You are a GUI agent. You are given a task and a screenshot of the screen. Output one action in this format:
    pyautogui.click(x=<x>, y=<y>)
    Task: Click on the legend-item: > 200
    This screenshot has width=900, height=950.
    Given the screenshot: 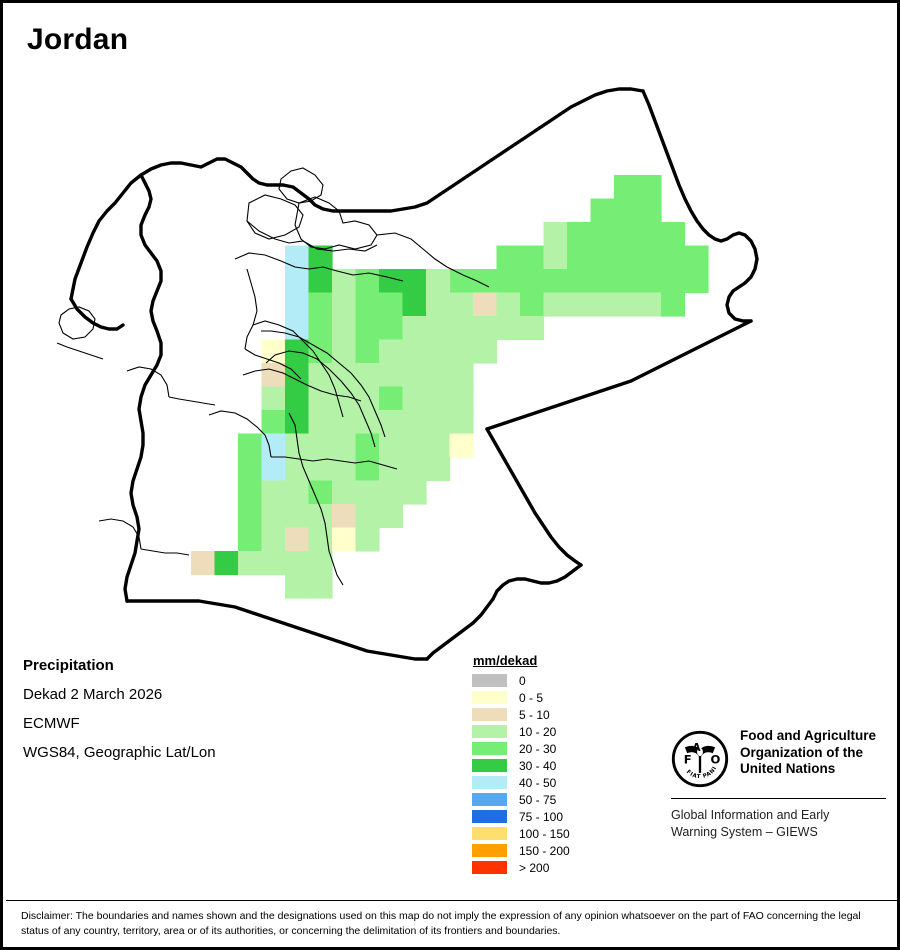 What is the action you would take?
    pyautogui.click(x=520, y=867)
    